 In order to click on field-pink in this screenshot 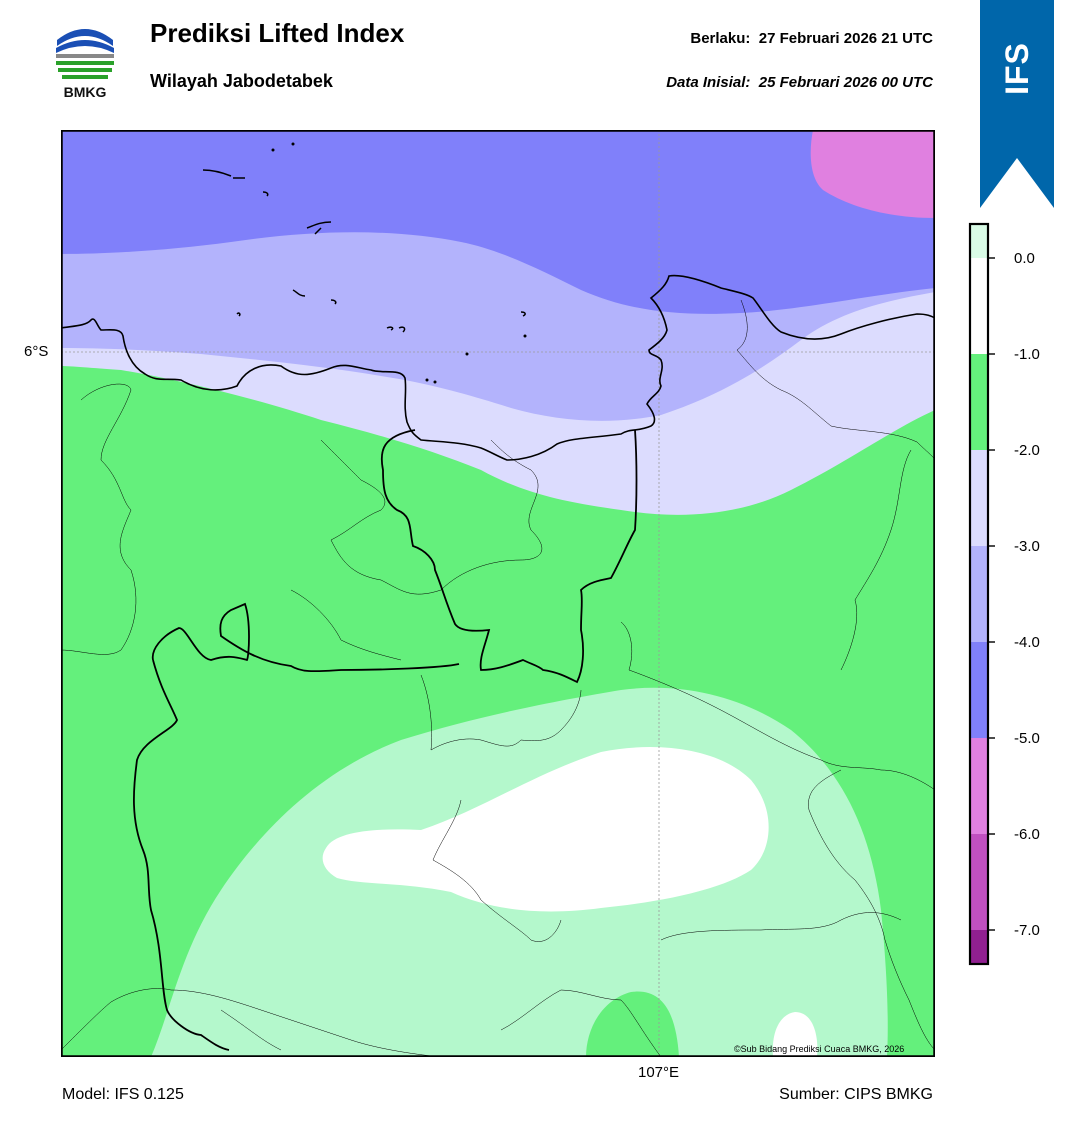, I will do `click(872, 174)`.